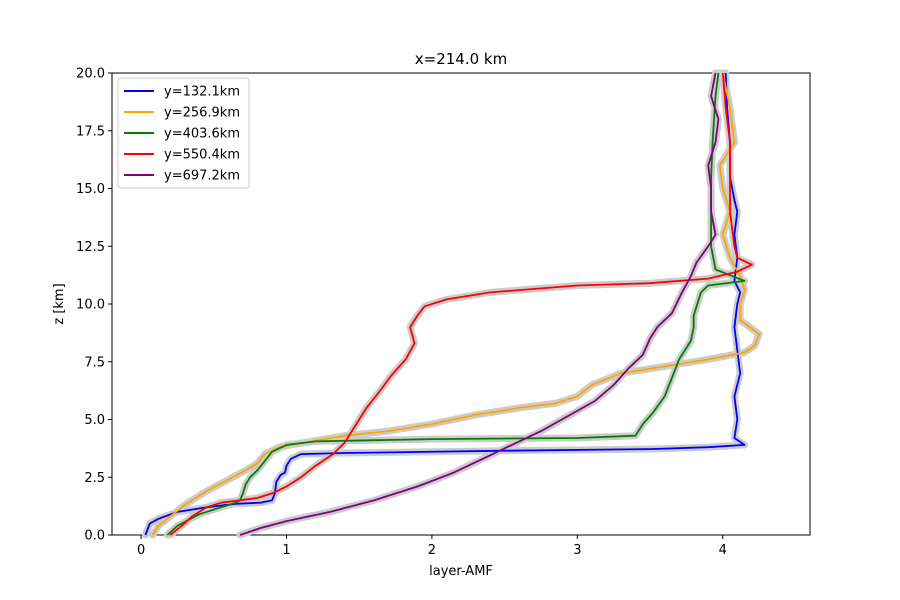  What do you see at coordinates (94, 478) in the screenshot?
I see `y-tick-label: 2.5` at bounding box center [94, 478].